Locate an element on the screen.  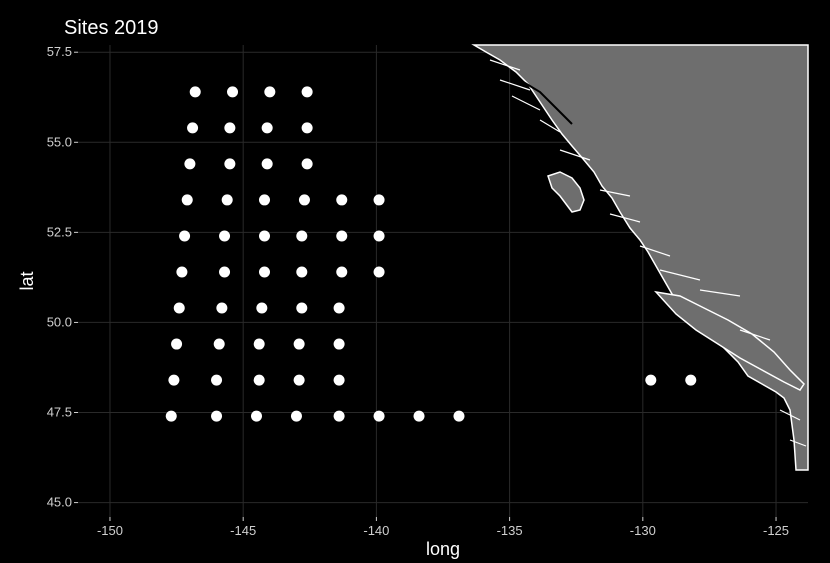
y-axis: 45.0 47.5 50.0 52.5 55.0 57.5 is located at coordinates (62, 277).